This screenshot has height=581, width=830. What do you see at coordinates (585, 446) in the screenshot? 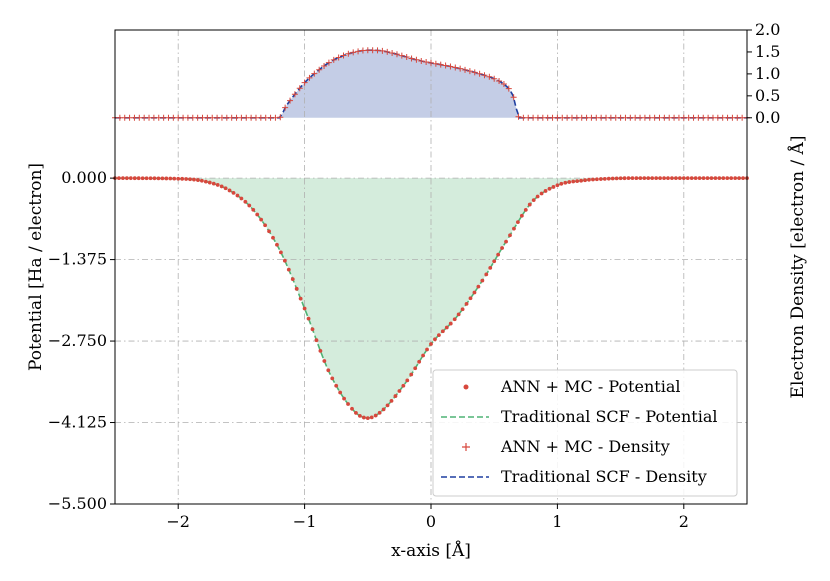
I see `legend-label: ANN + MC - Density` at bounding box center [585, 446].